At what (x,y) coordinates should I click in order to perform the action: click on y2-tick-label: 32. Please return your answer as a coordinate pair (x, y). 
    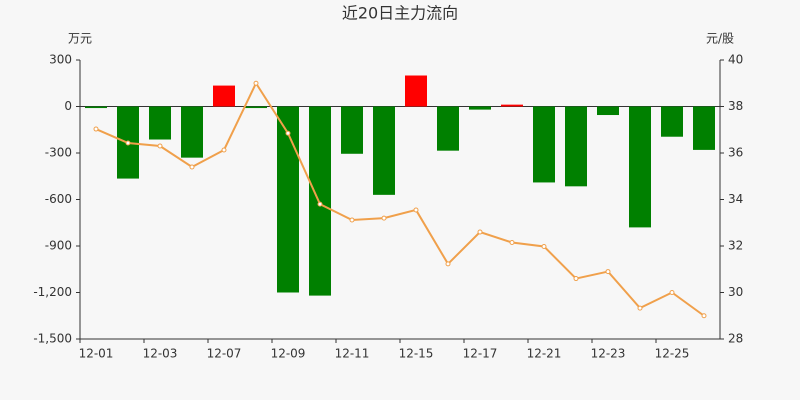
    Looking at the image, I should click on (735, 246).